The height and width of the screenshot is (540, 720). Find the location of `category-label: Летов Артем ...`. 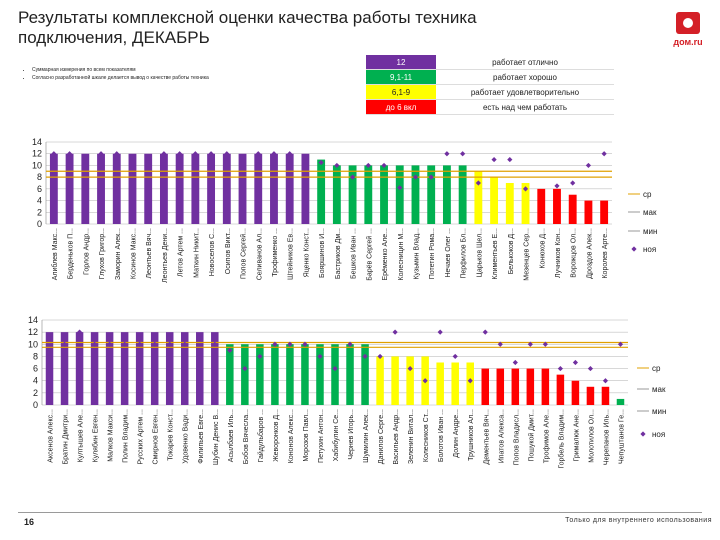

category-label: Летов Артем ... is located at coordinates (181, 252).